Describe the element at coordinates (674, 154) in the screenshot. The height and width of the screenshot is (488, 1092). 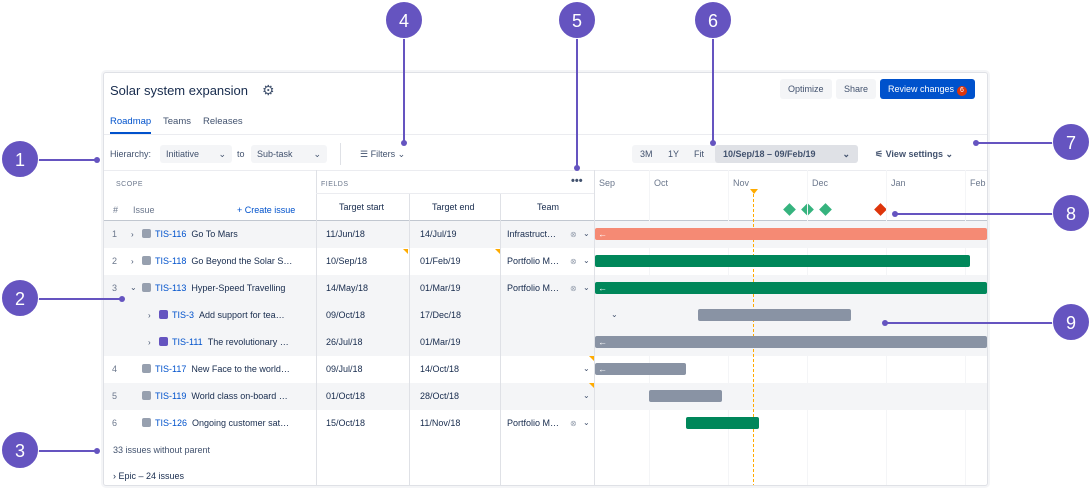
I see `range-1y-button: 1Y` at that location.